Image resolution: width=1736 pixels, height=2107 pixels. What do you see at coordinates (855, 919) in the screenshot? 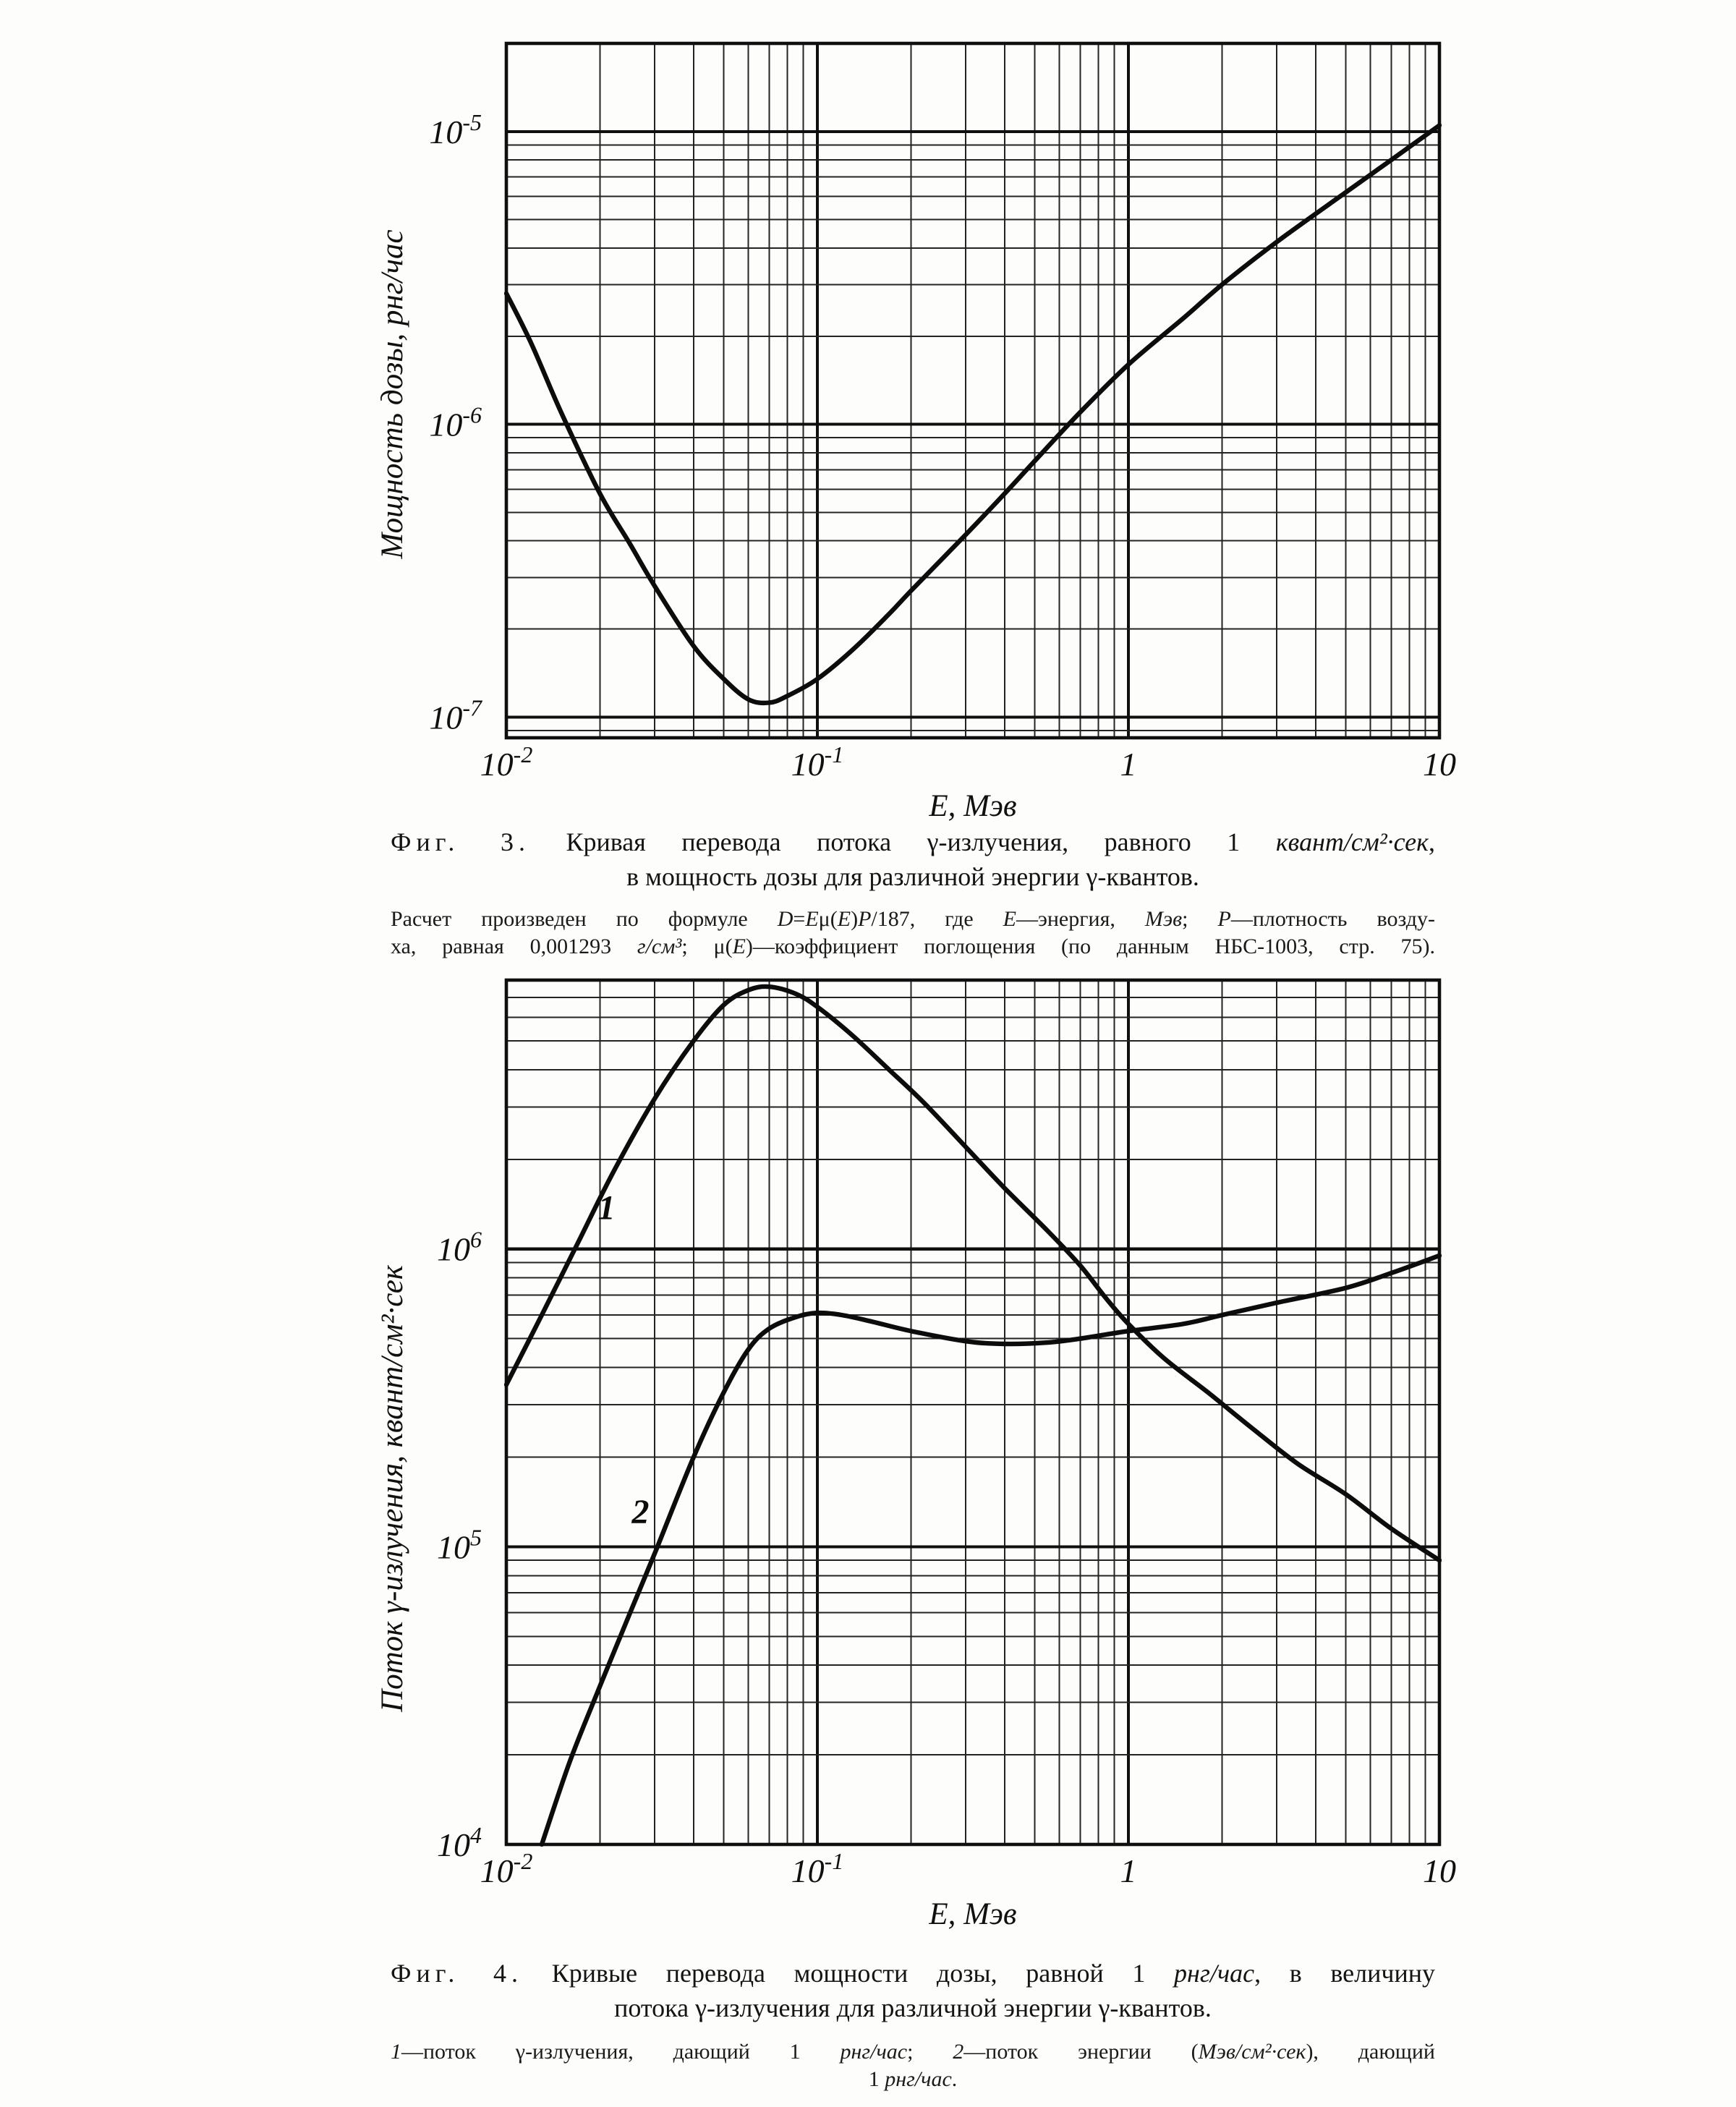
I see `text-segment: )` at bounding box center [855, 919].